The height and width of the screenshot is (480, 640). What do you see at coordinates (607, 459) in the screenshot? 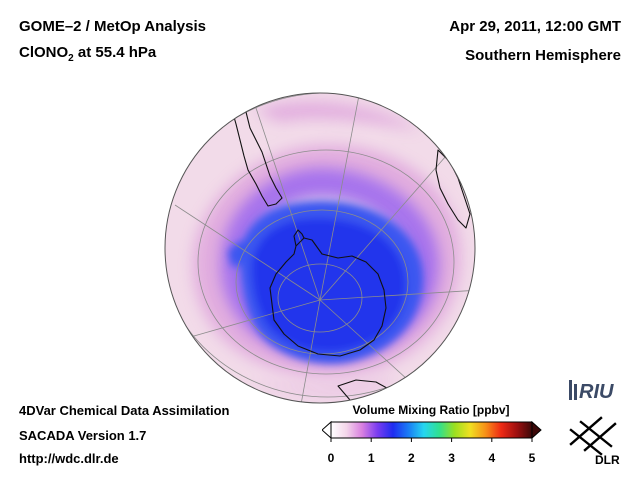
I see `dlr-logo-text: DLR` at bounding box center [607, 459].